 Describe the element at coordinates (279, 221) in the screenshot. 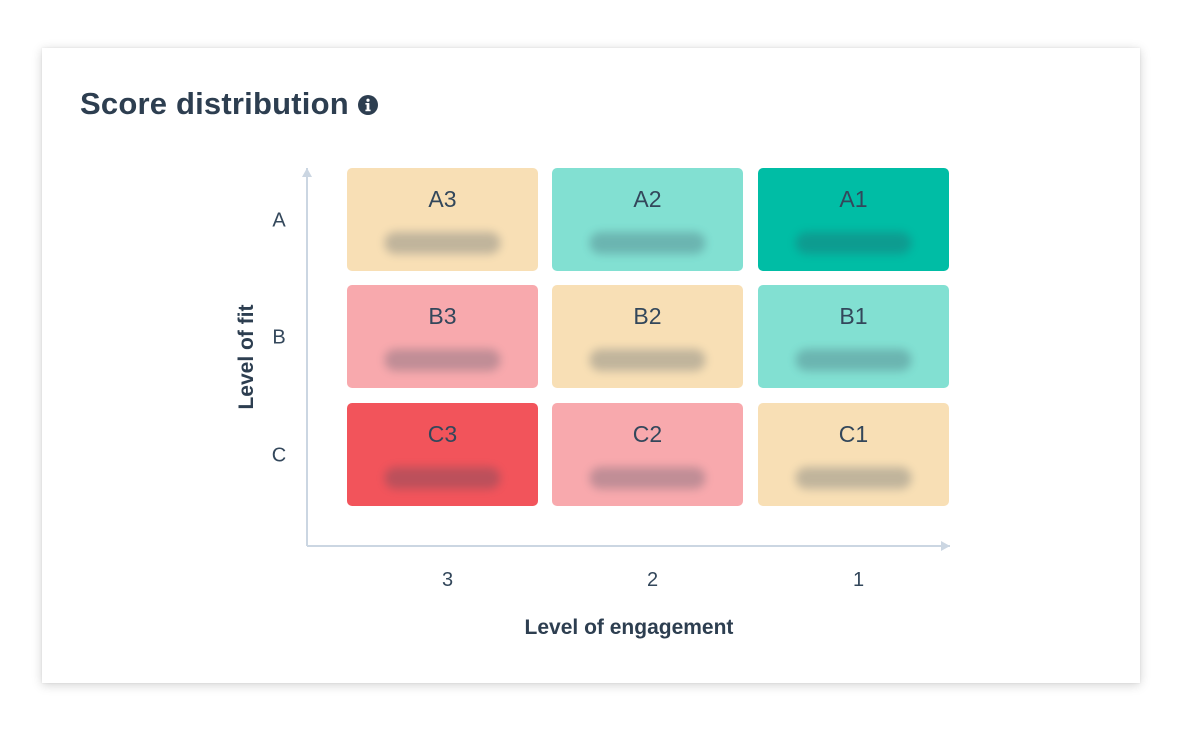

I see `y-tick-label: A` at that location.